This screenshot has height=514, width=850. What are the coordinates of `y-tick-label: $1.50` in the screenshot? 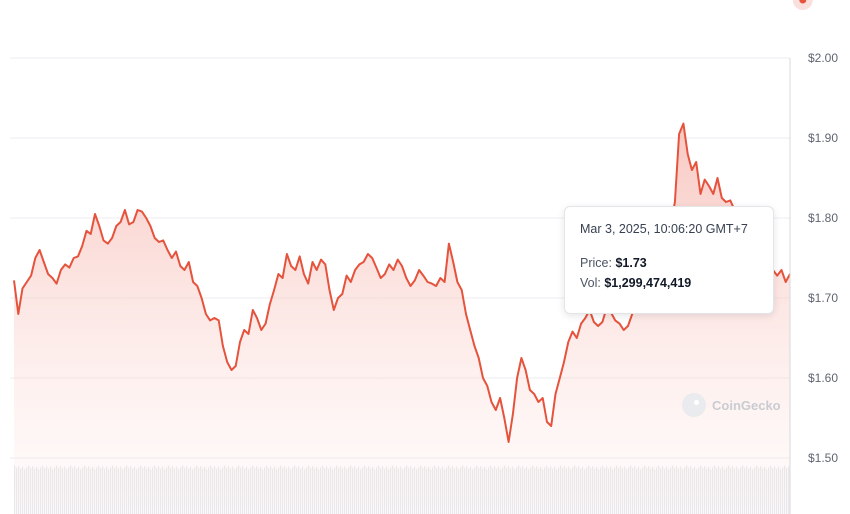 It's located at (823, 458).